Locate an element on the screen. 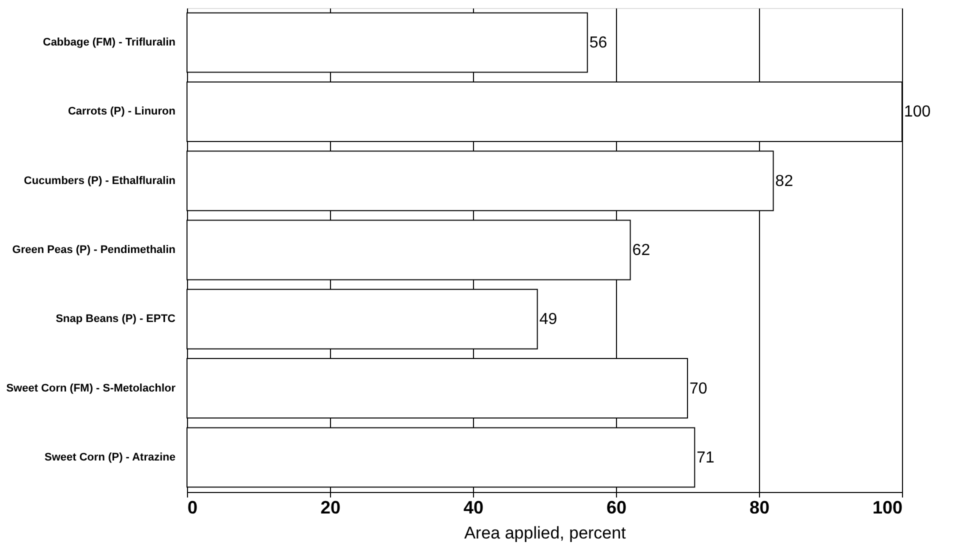 The image size is (953, 546). y-tick-label: Sweet Corn (P) - Atrazine is located at coordinates (110, 457).